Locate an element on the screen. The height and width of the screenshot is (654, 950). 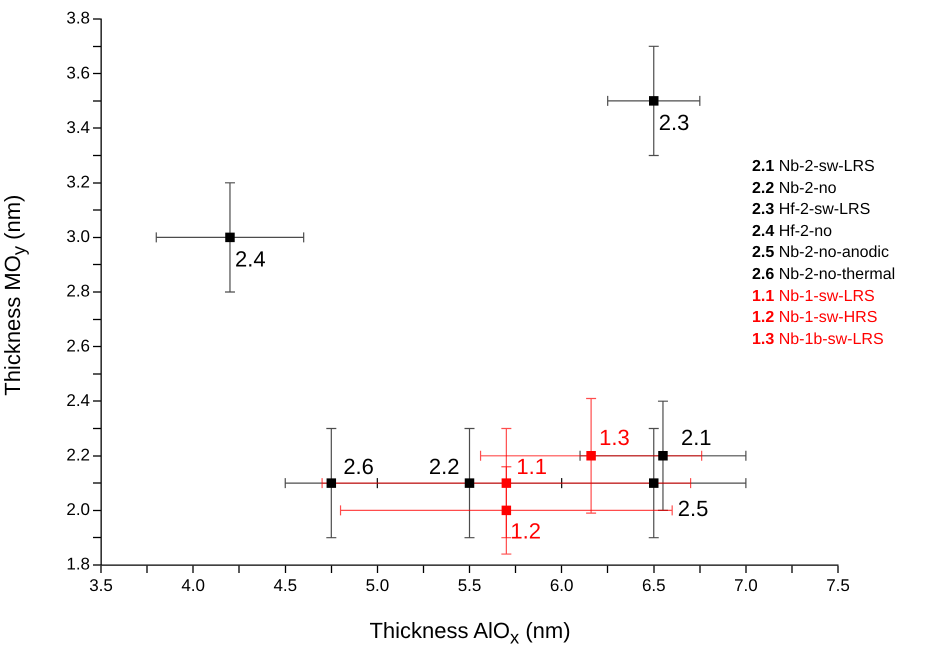
y-tick-label: 1.8 is located at coordinates (78, 564).